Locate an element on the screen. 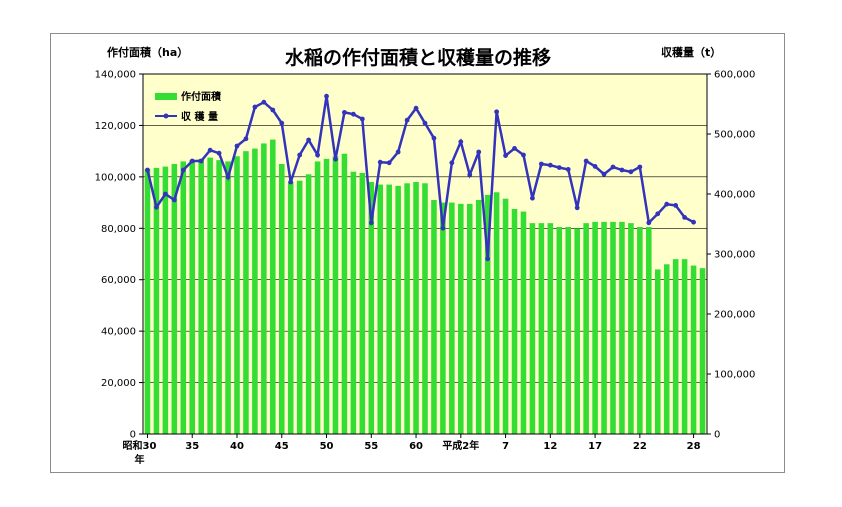  y-left-tick-label: 140,000 is located at coordinates (115, 75).